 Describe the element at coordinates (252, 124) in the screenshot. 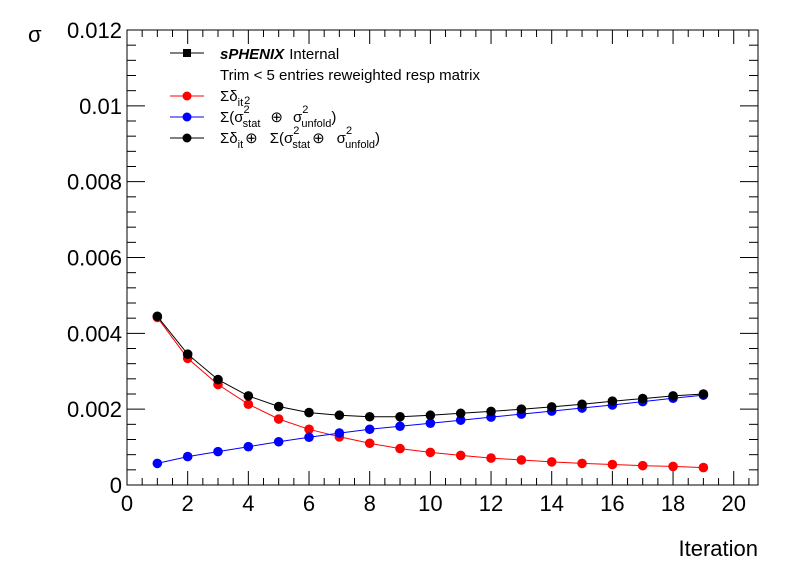

I see `legend-stat-sub: stat` at that location.